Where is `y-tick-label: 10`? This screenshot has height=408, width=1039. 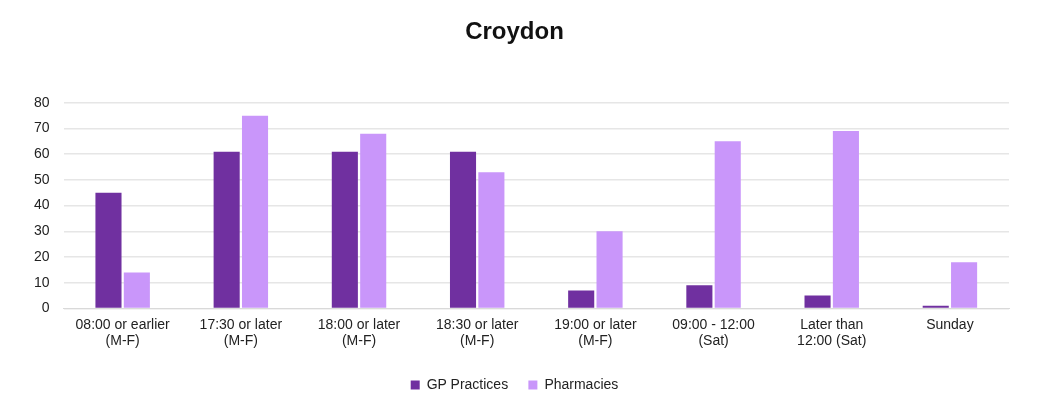 y-tick-label: 10 is located at coordinates (41, 281).